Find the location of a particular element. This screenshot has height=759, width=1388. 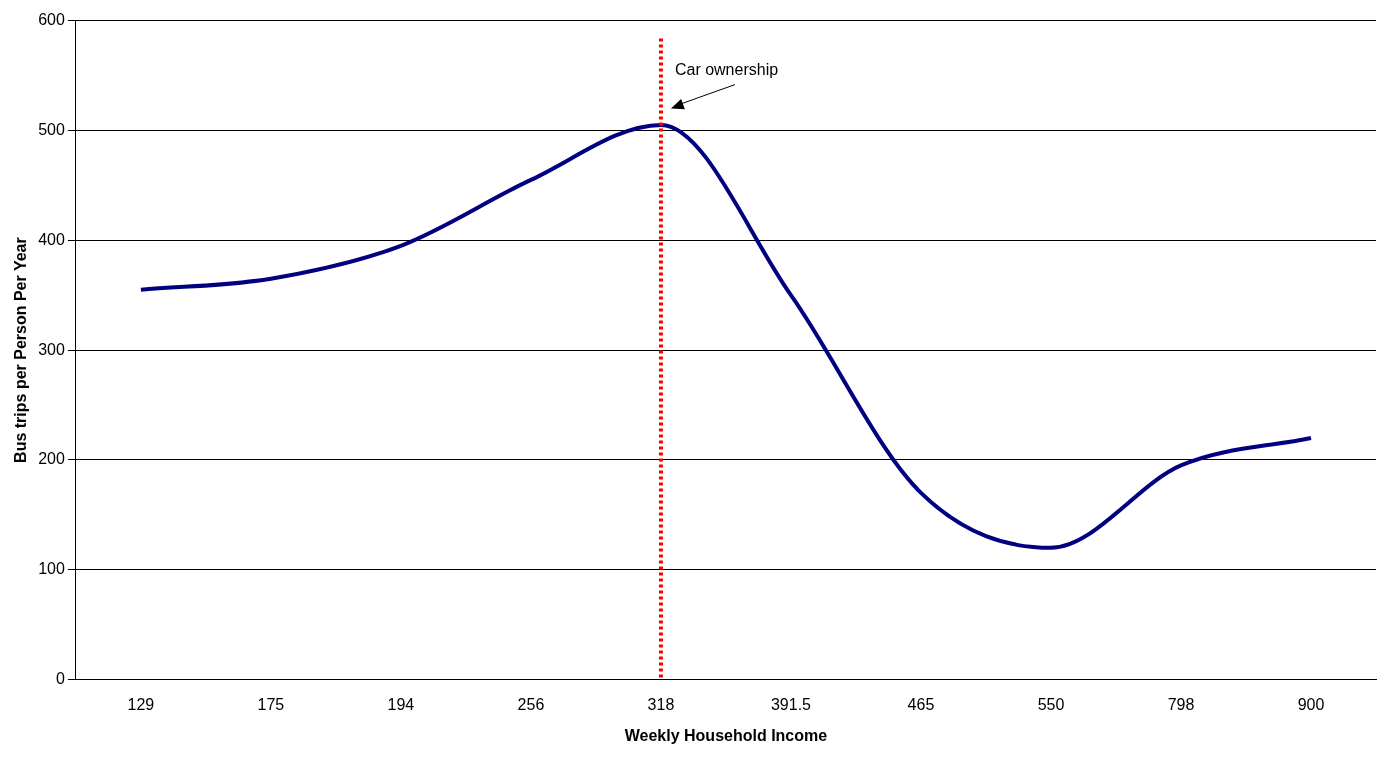

y-axis-title: Bus trips per Person Per Year is located at coordinates (21, 350).